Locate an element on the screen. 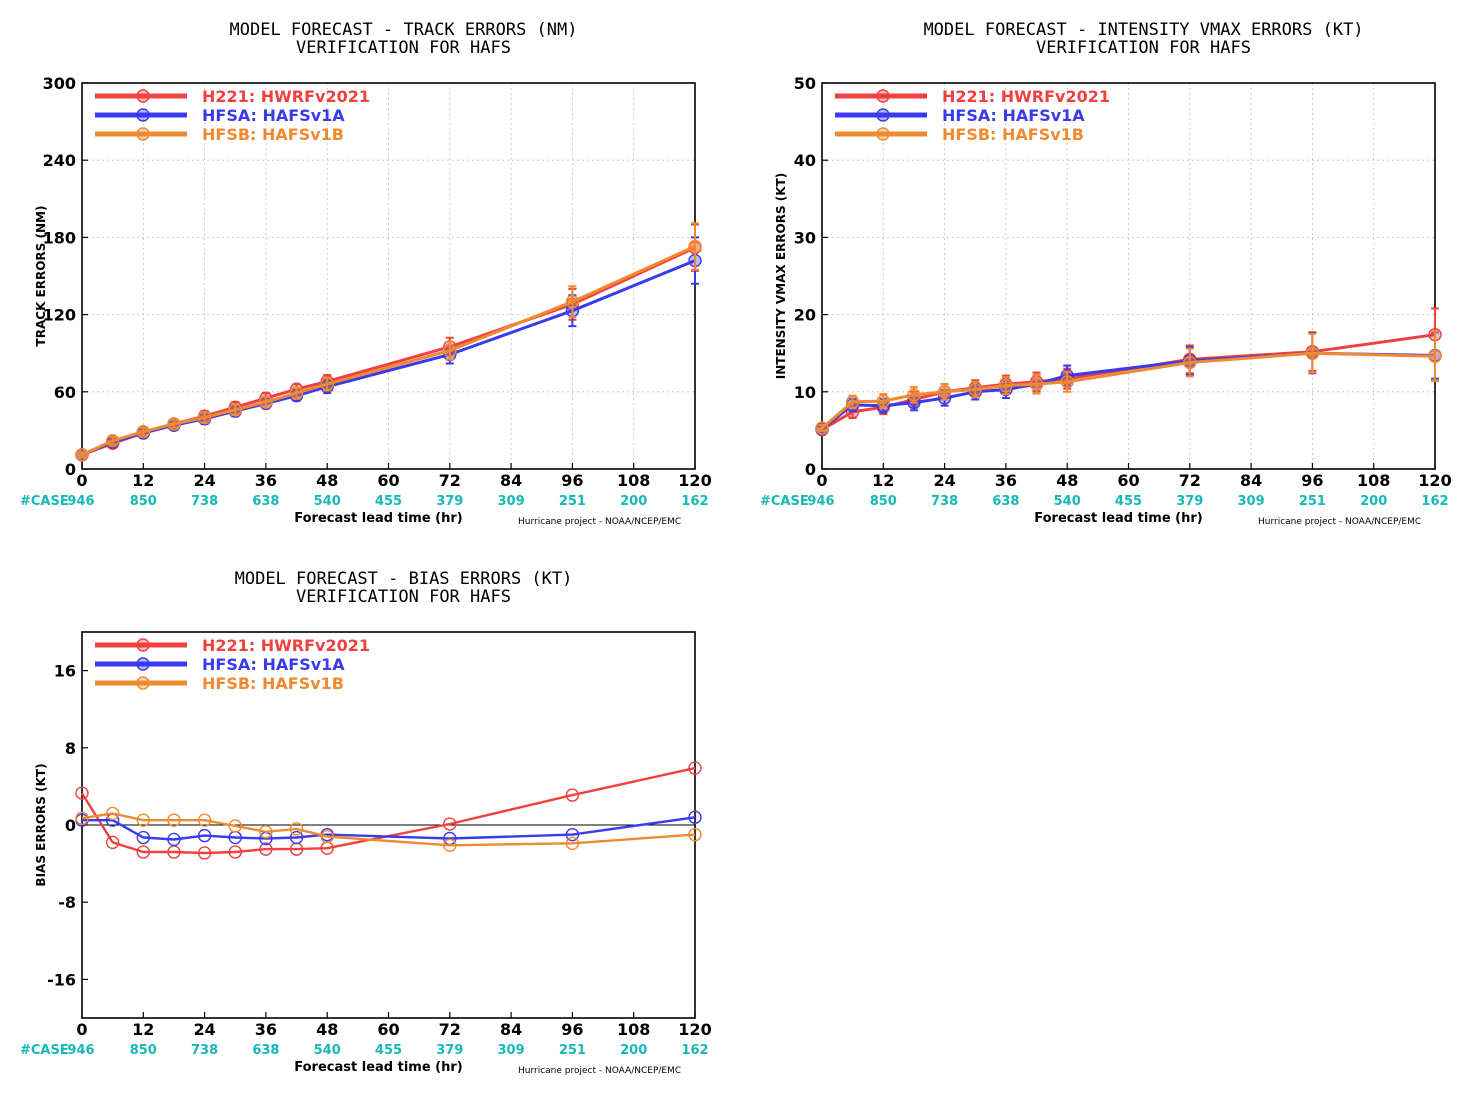  legend-entry-1: H221: HWRFv2021 is located at coordinates (232, 96).